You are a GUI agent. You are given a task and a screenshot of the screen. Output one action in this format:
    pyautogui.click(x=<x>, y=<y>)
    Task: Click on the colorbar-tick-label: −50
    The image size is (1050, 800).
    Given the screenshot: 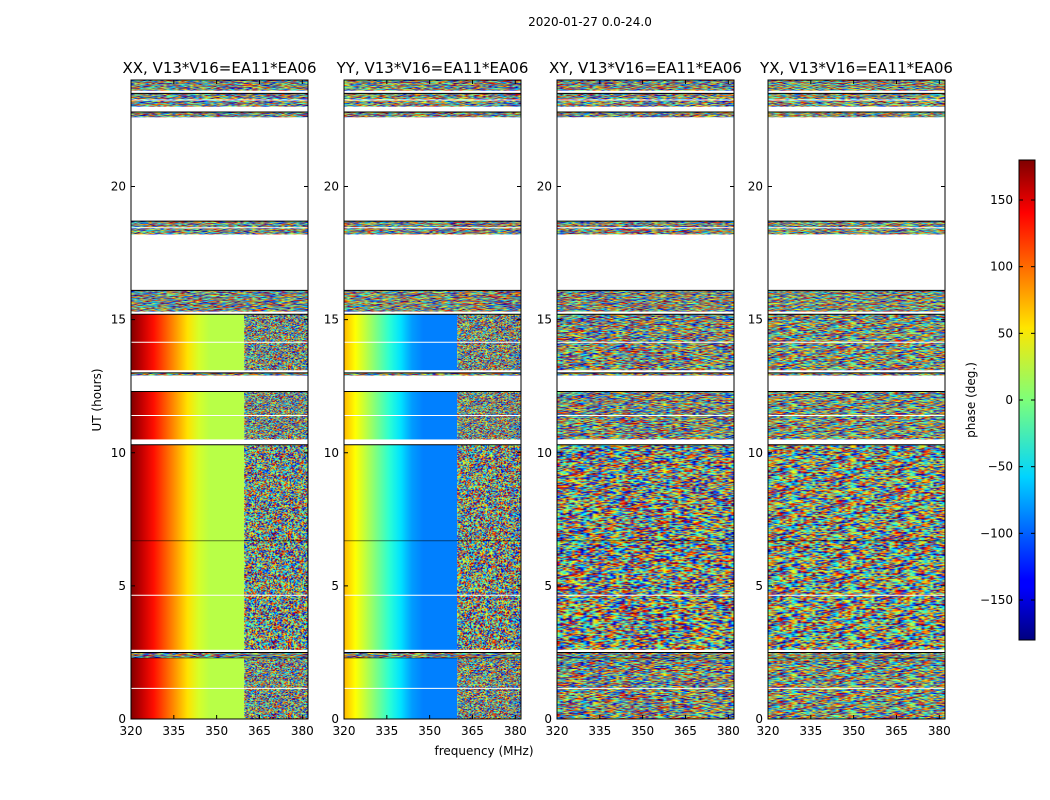 What is the action you would take?
    pyautogui.click(x=1000, y=467)
    